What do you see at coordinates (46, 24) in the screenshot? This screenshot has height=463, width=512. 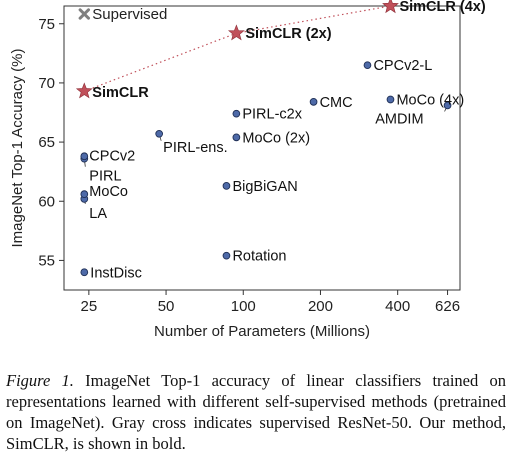 I see `y-tick-label: 75` at bounding box center [46, 24].